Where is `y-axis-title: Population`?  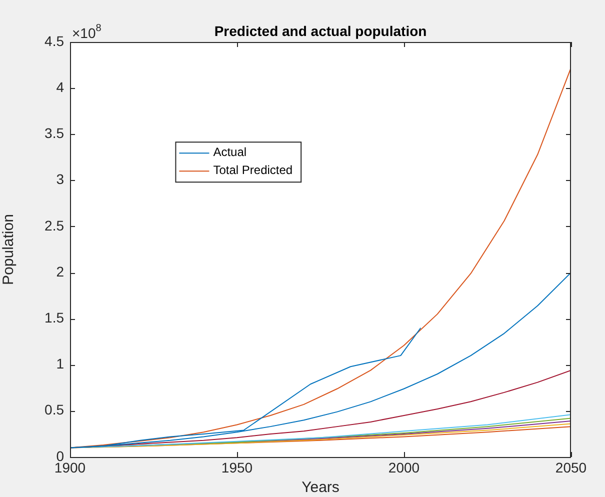
y-axis-title: Population is located at coordinates (9, 249).